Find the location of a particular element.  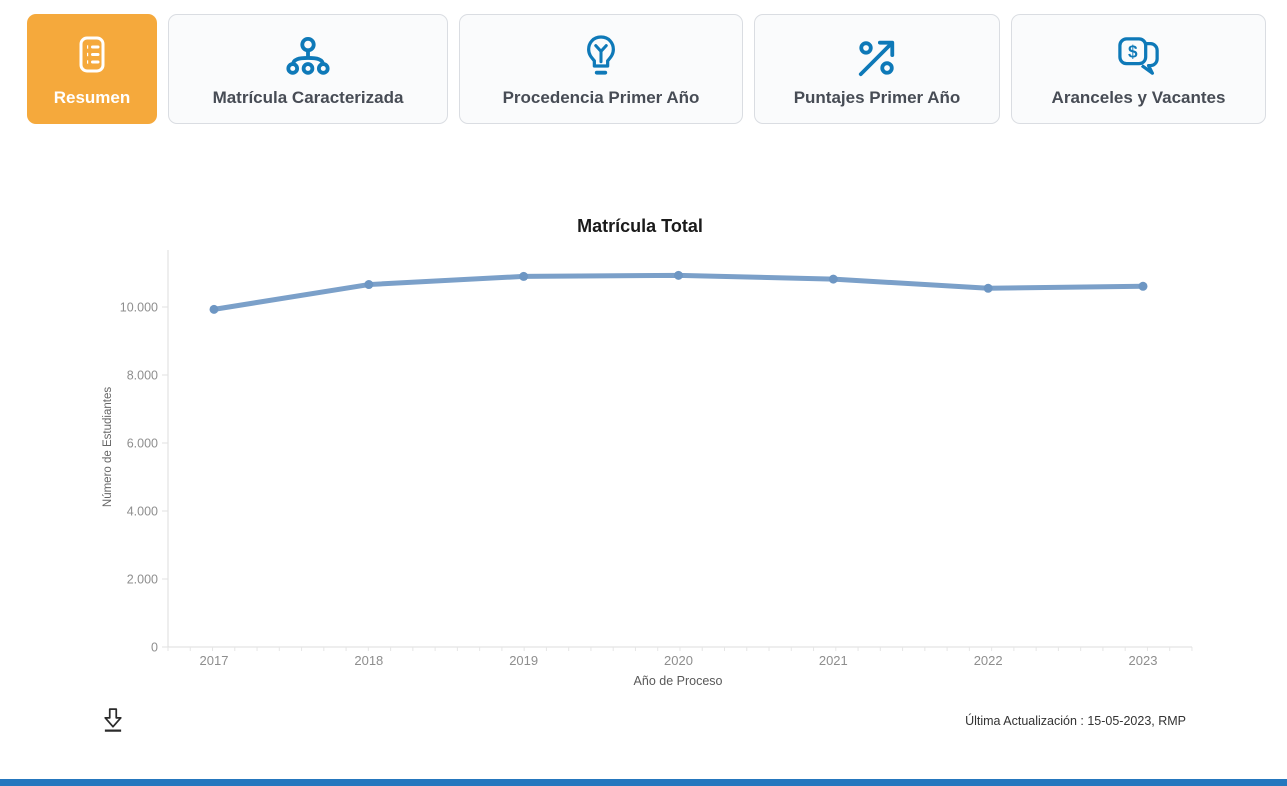

data-point-2019 is located at coordinates (524, 276).